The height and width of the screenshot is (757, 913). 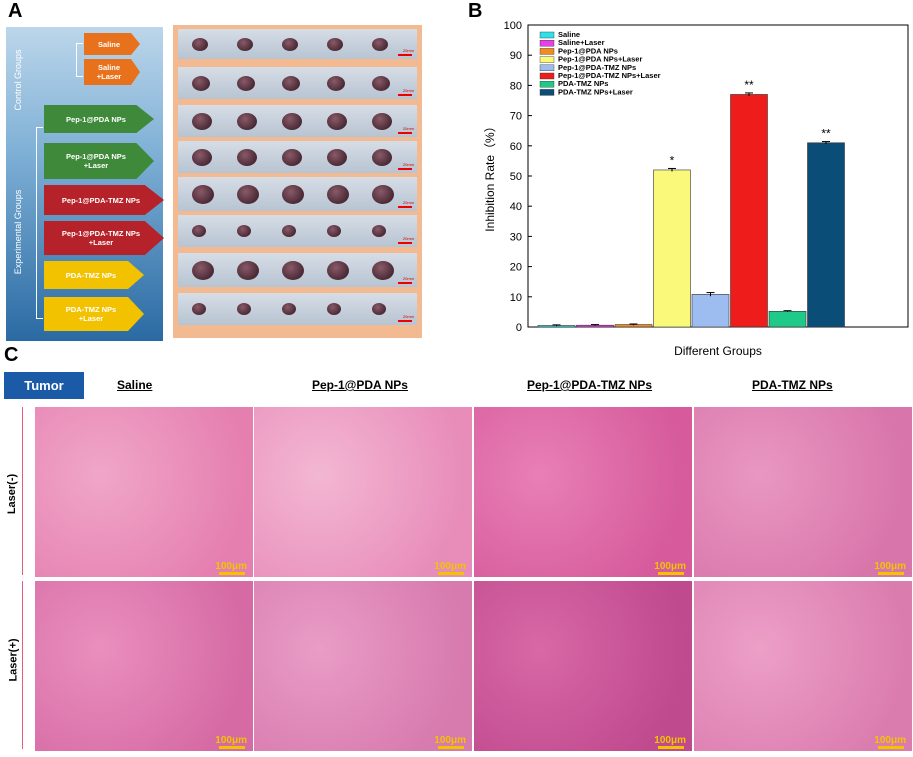 I want to click on control-groups-label: Control Groups, so click(x=18, y=80).